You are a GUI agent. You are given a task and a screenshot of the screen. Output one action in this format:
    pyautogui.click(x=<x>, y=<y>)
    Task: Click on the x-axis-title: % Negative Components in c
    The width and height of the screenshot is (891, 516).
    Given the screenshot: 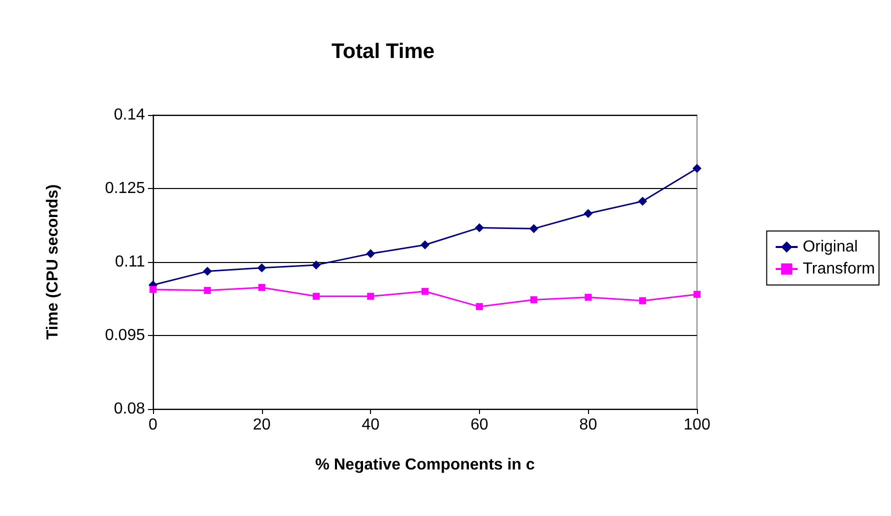 What is the action you would take?
    pyautogui.click(x=425, y=465)
    